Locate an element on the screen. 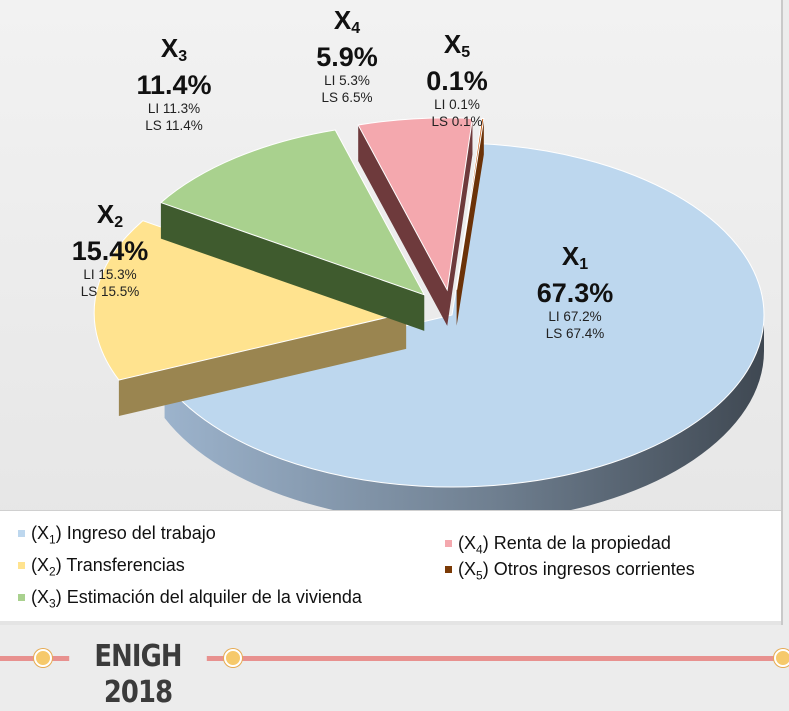 Image resolution: width=789 pixels, height=711 pixels. pie-slice-side-x5 is located at coordinates (470, 222).